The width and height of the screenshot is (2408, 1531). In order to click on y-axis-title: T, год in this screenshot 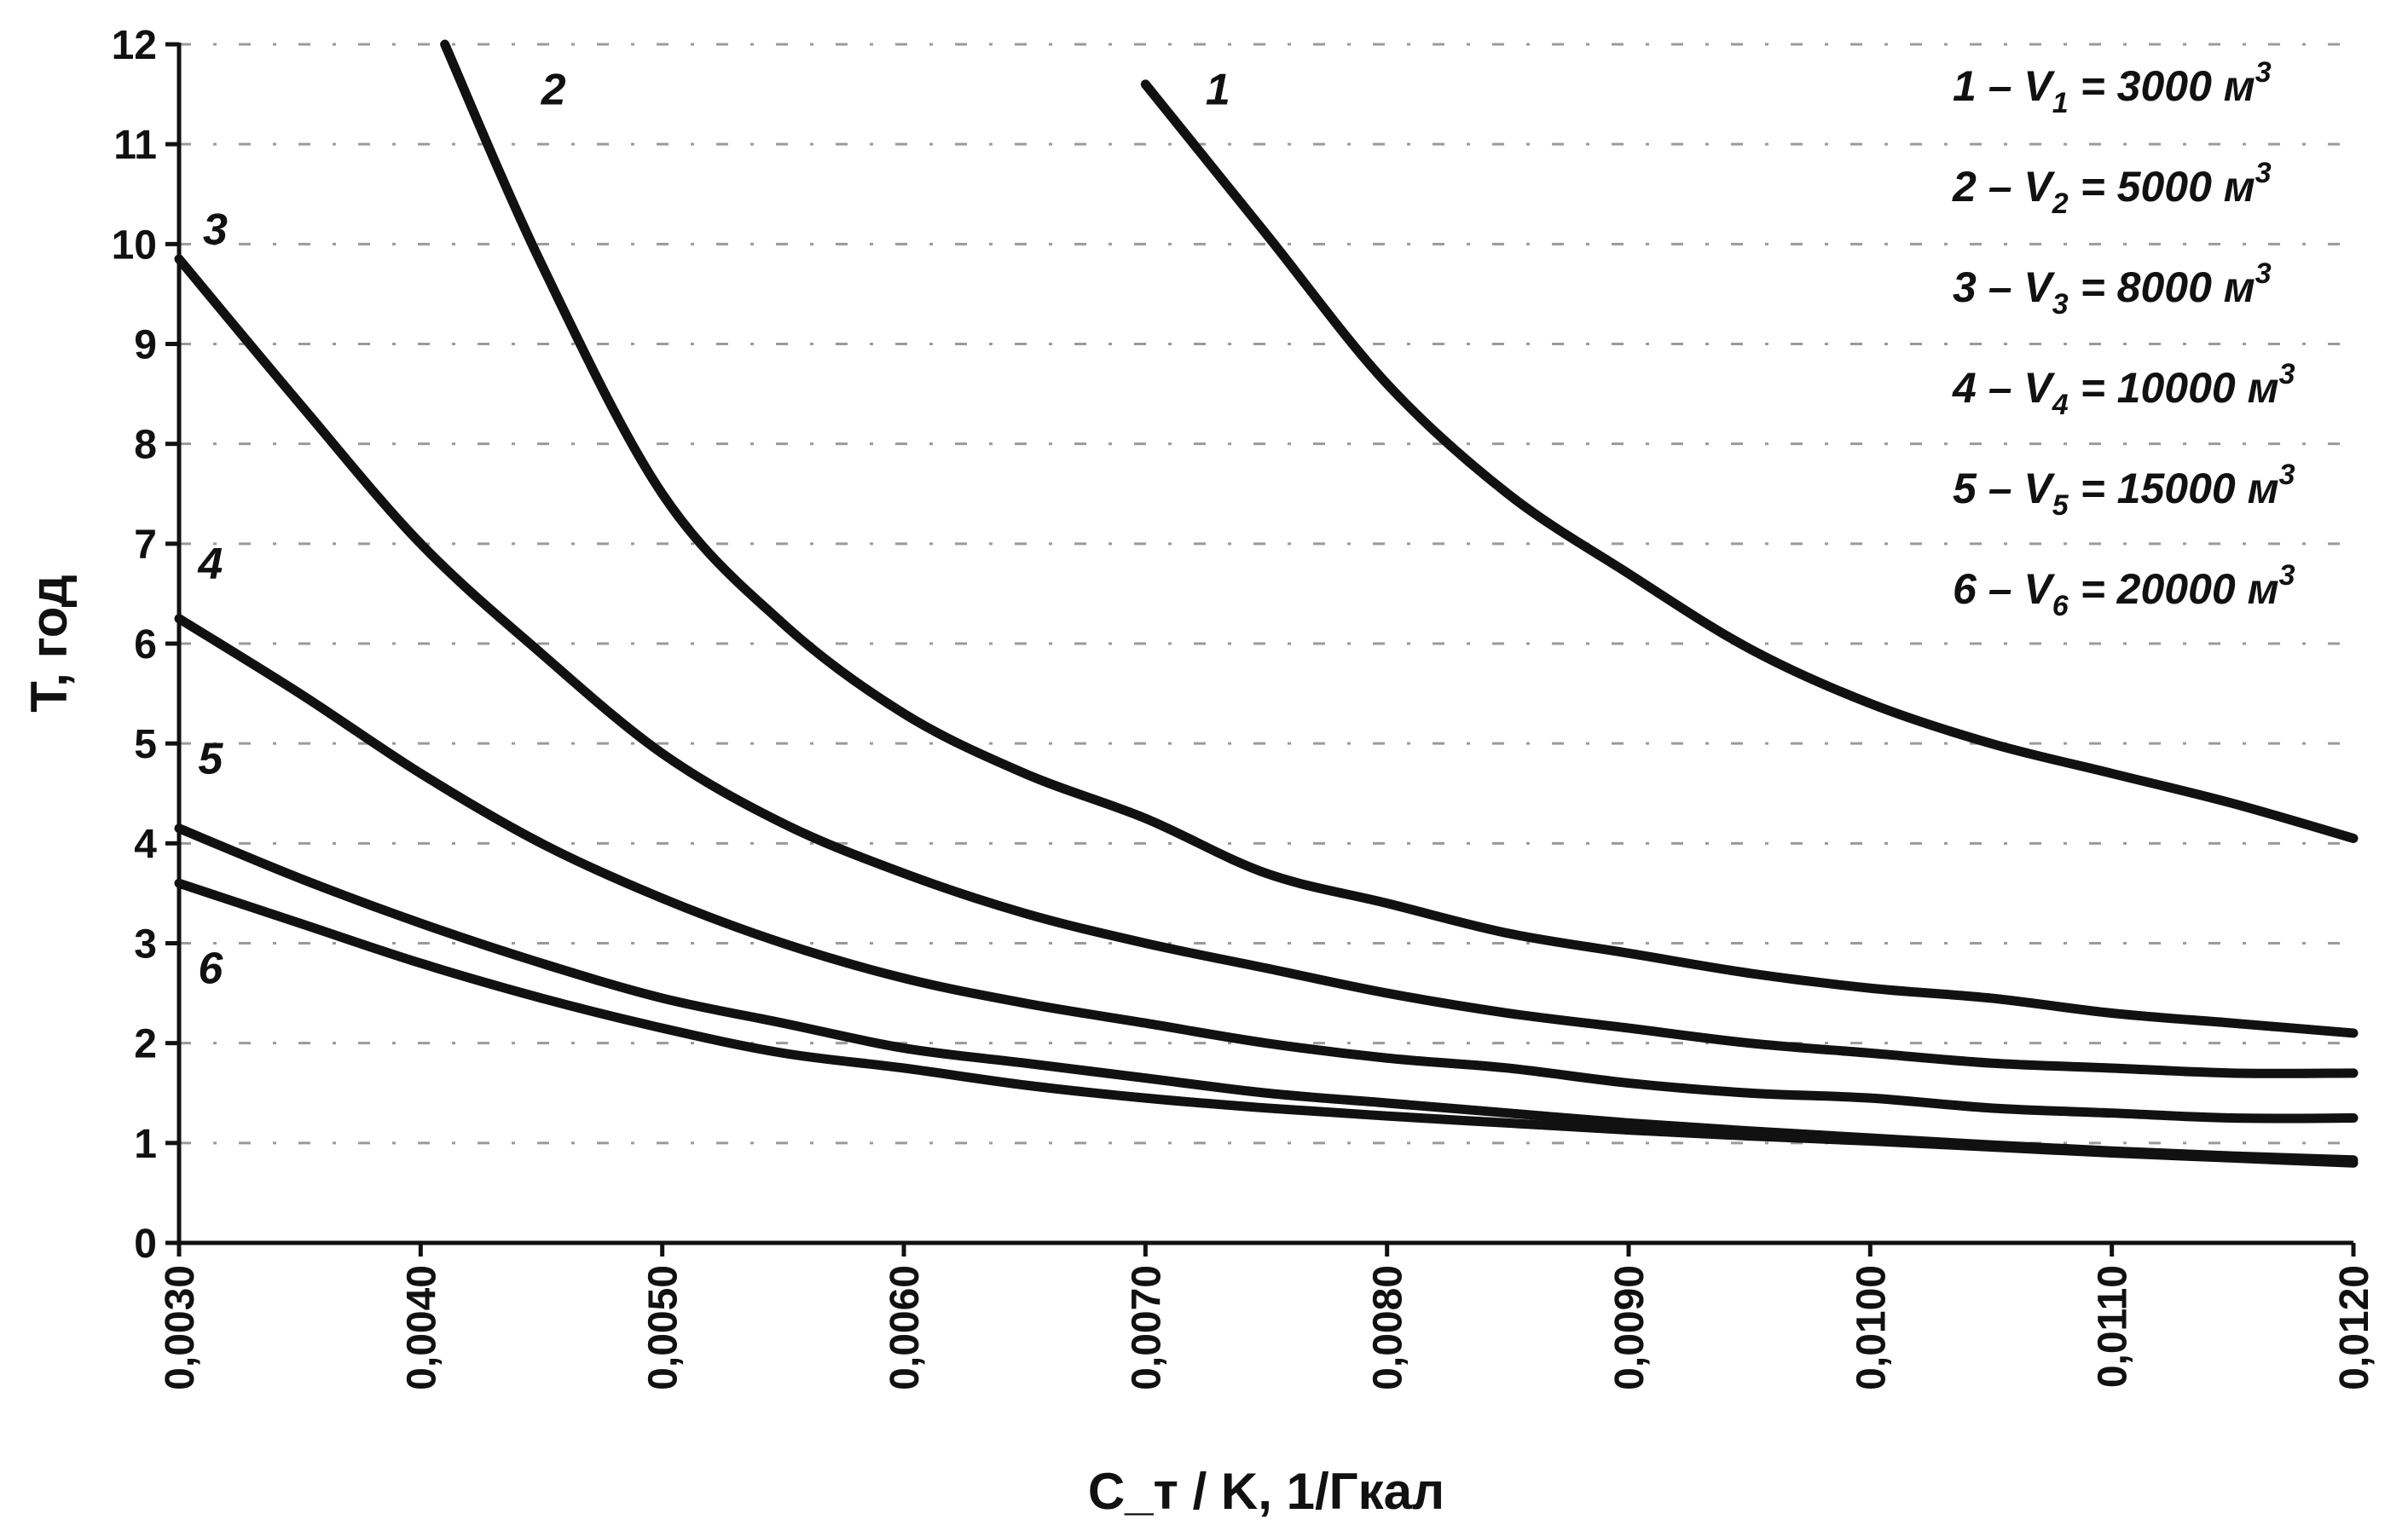, I will do `click(49, 643)`.